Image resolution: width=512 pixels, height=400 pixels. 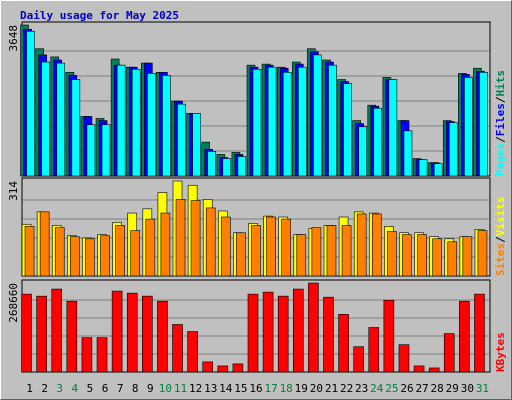 What do you see at coordinates (44, 388) in the screenshot?
I see `x-tick-label: 2` at bounding box center [44, 388].